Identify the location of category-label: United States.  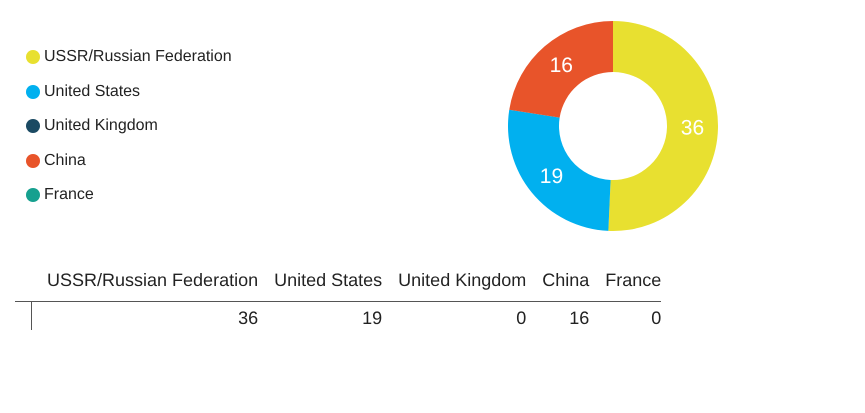
(320, 286).